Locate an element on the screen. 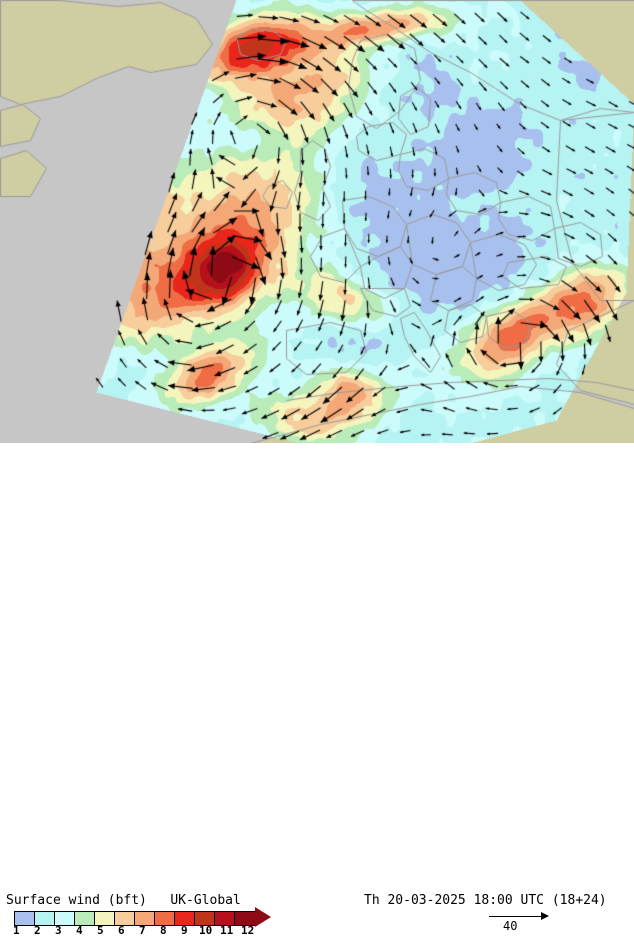 Image resolution: width=634 pixels, height=937 pixels. tick-label-8: 8 is located at coordinates (163, 930).